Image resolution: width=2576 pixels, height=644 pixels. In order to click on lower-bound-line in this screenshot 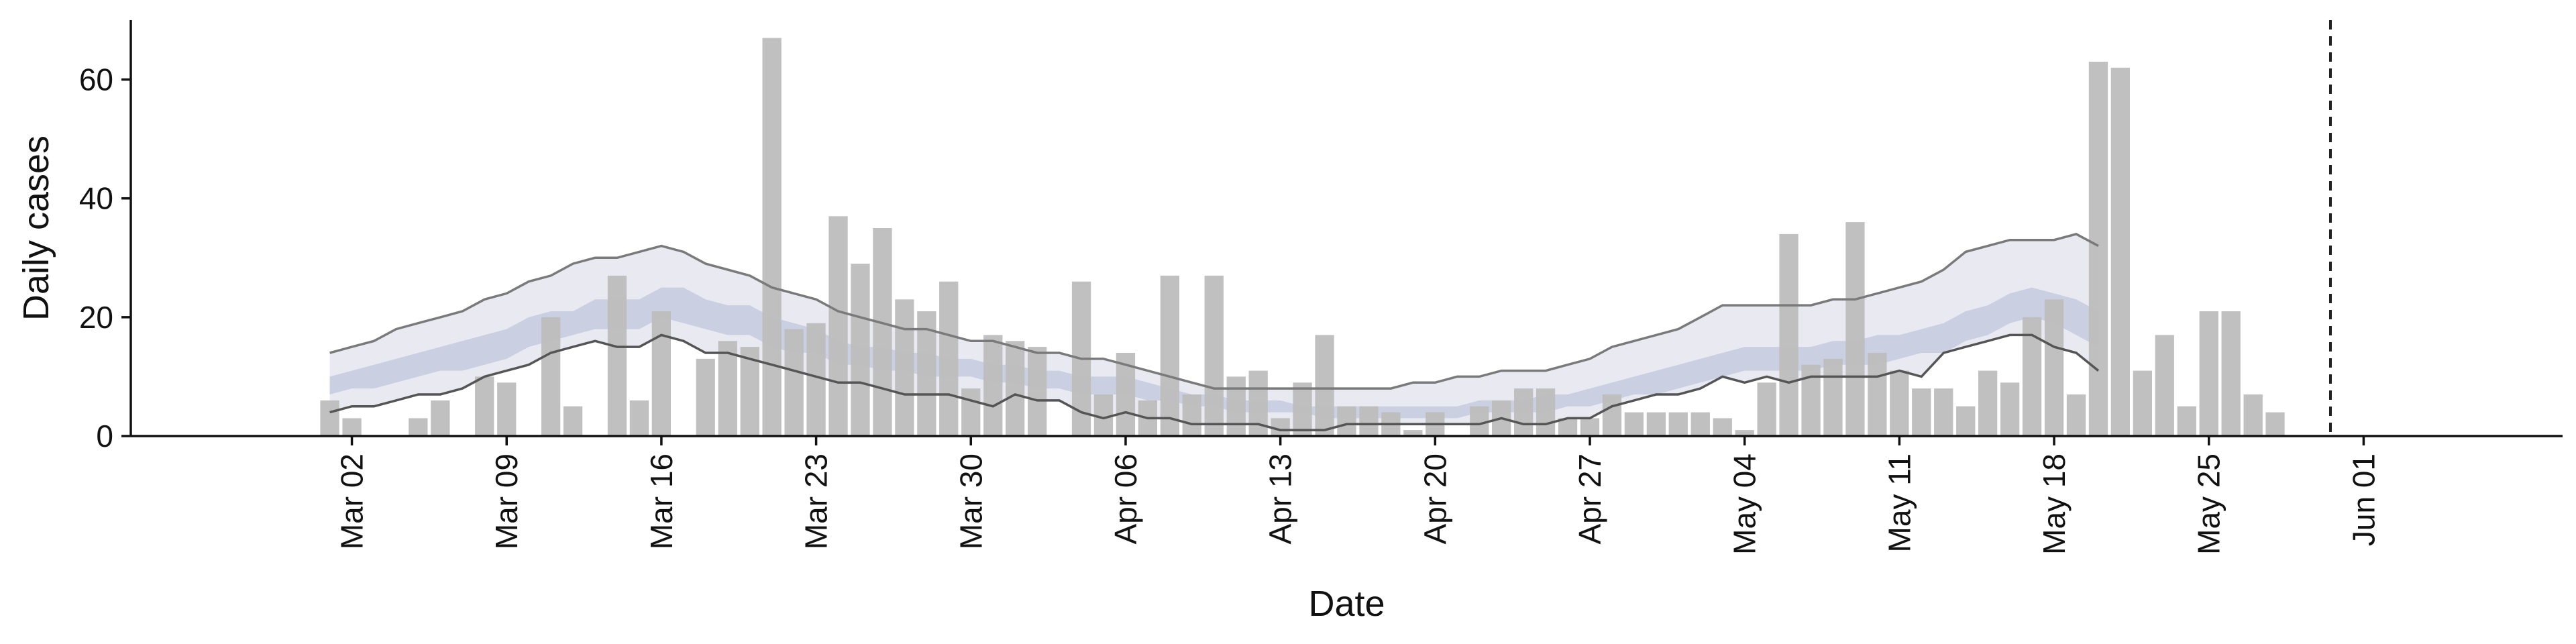, I will do `click(1214, 382)`.